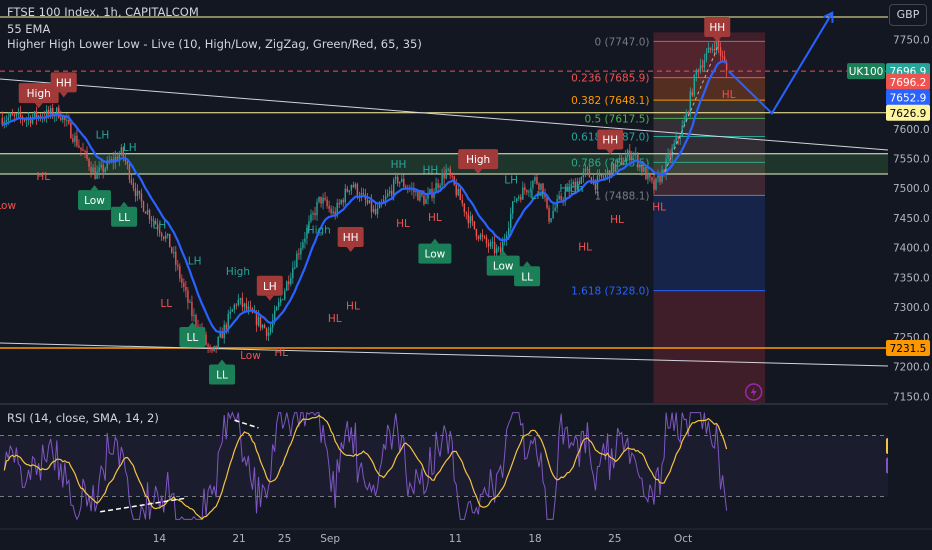 Image resolution: width=932 pixels, height=550 pixels. What do you see at coordinates (828, 17) in the screenshot?
I see `projection-arrowhead` at bounding box center [828, 17].